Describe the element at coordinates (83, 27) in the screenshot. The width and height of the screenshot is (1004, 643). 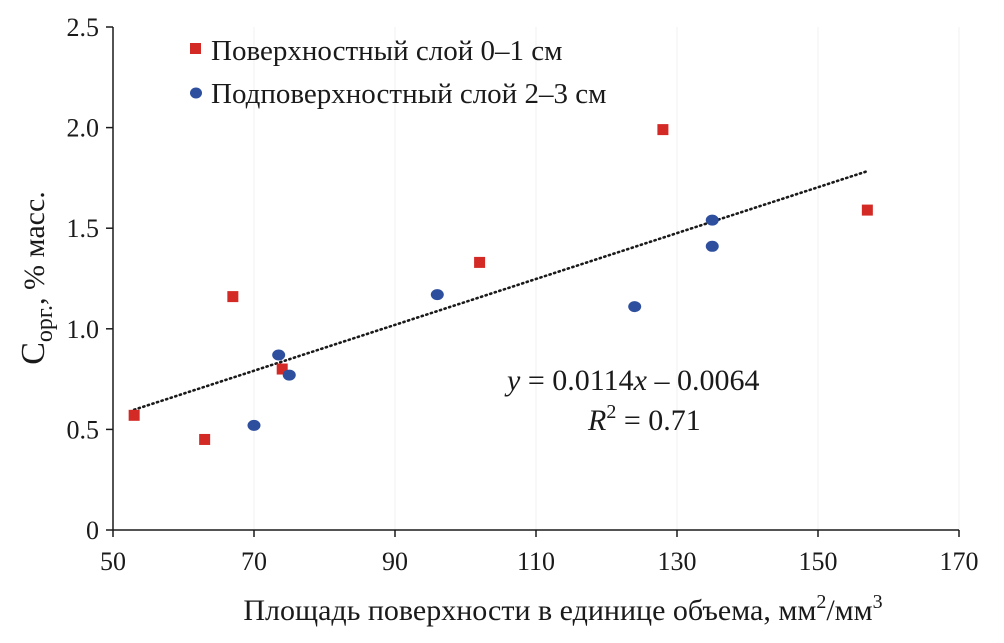
I see `y-tick-label: 2.5` at that location.